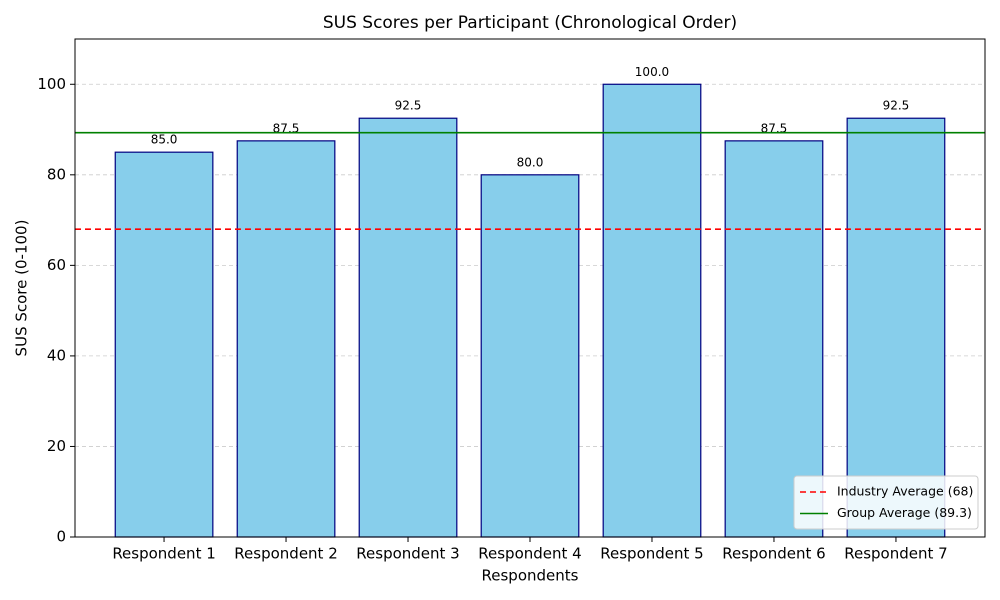  I want to click on x-tick-label: Respondent 6, so click(773, 554).